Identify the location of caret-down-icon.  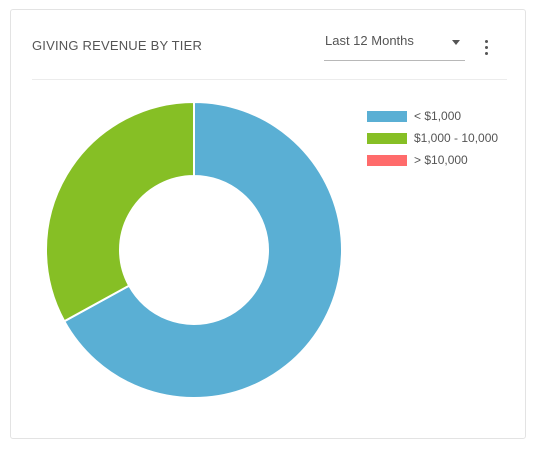
(456, 42).